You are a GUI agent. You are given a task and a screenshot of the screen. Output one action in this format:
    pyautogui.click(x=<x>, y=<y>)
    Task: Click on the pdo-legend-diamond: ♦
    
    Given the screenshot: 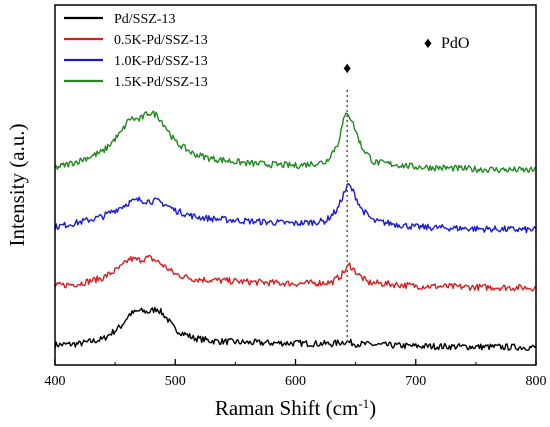 What is the action you would take?
    pyautogui.click(x=428, y=43)
    